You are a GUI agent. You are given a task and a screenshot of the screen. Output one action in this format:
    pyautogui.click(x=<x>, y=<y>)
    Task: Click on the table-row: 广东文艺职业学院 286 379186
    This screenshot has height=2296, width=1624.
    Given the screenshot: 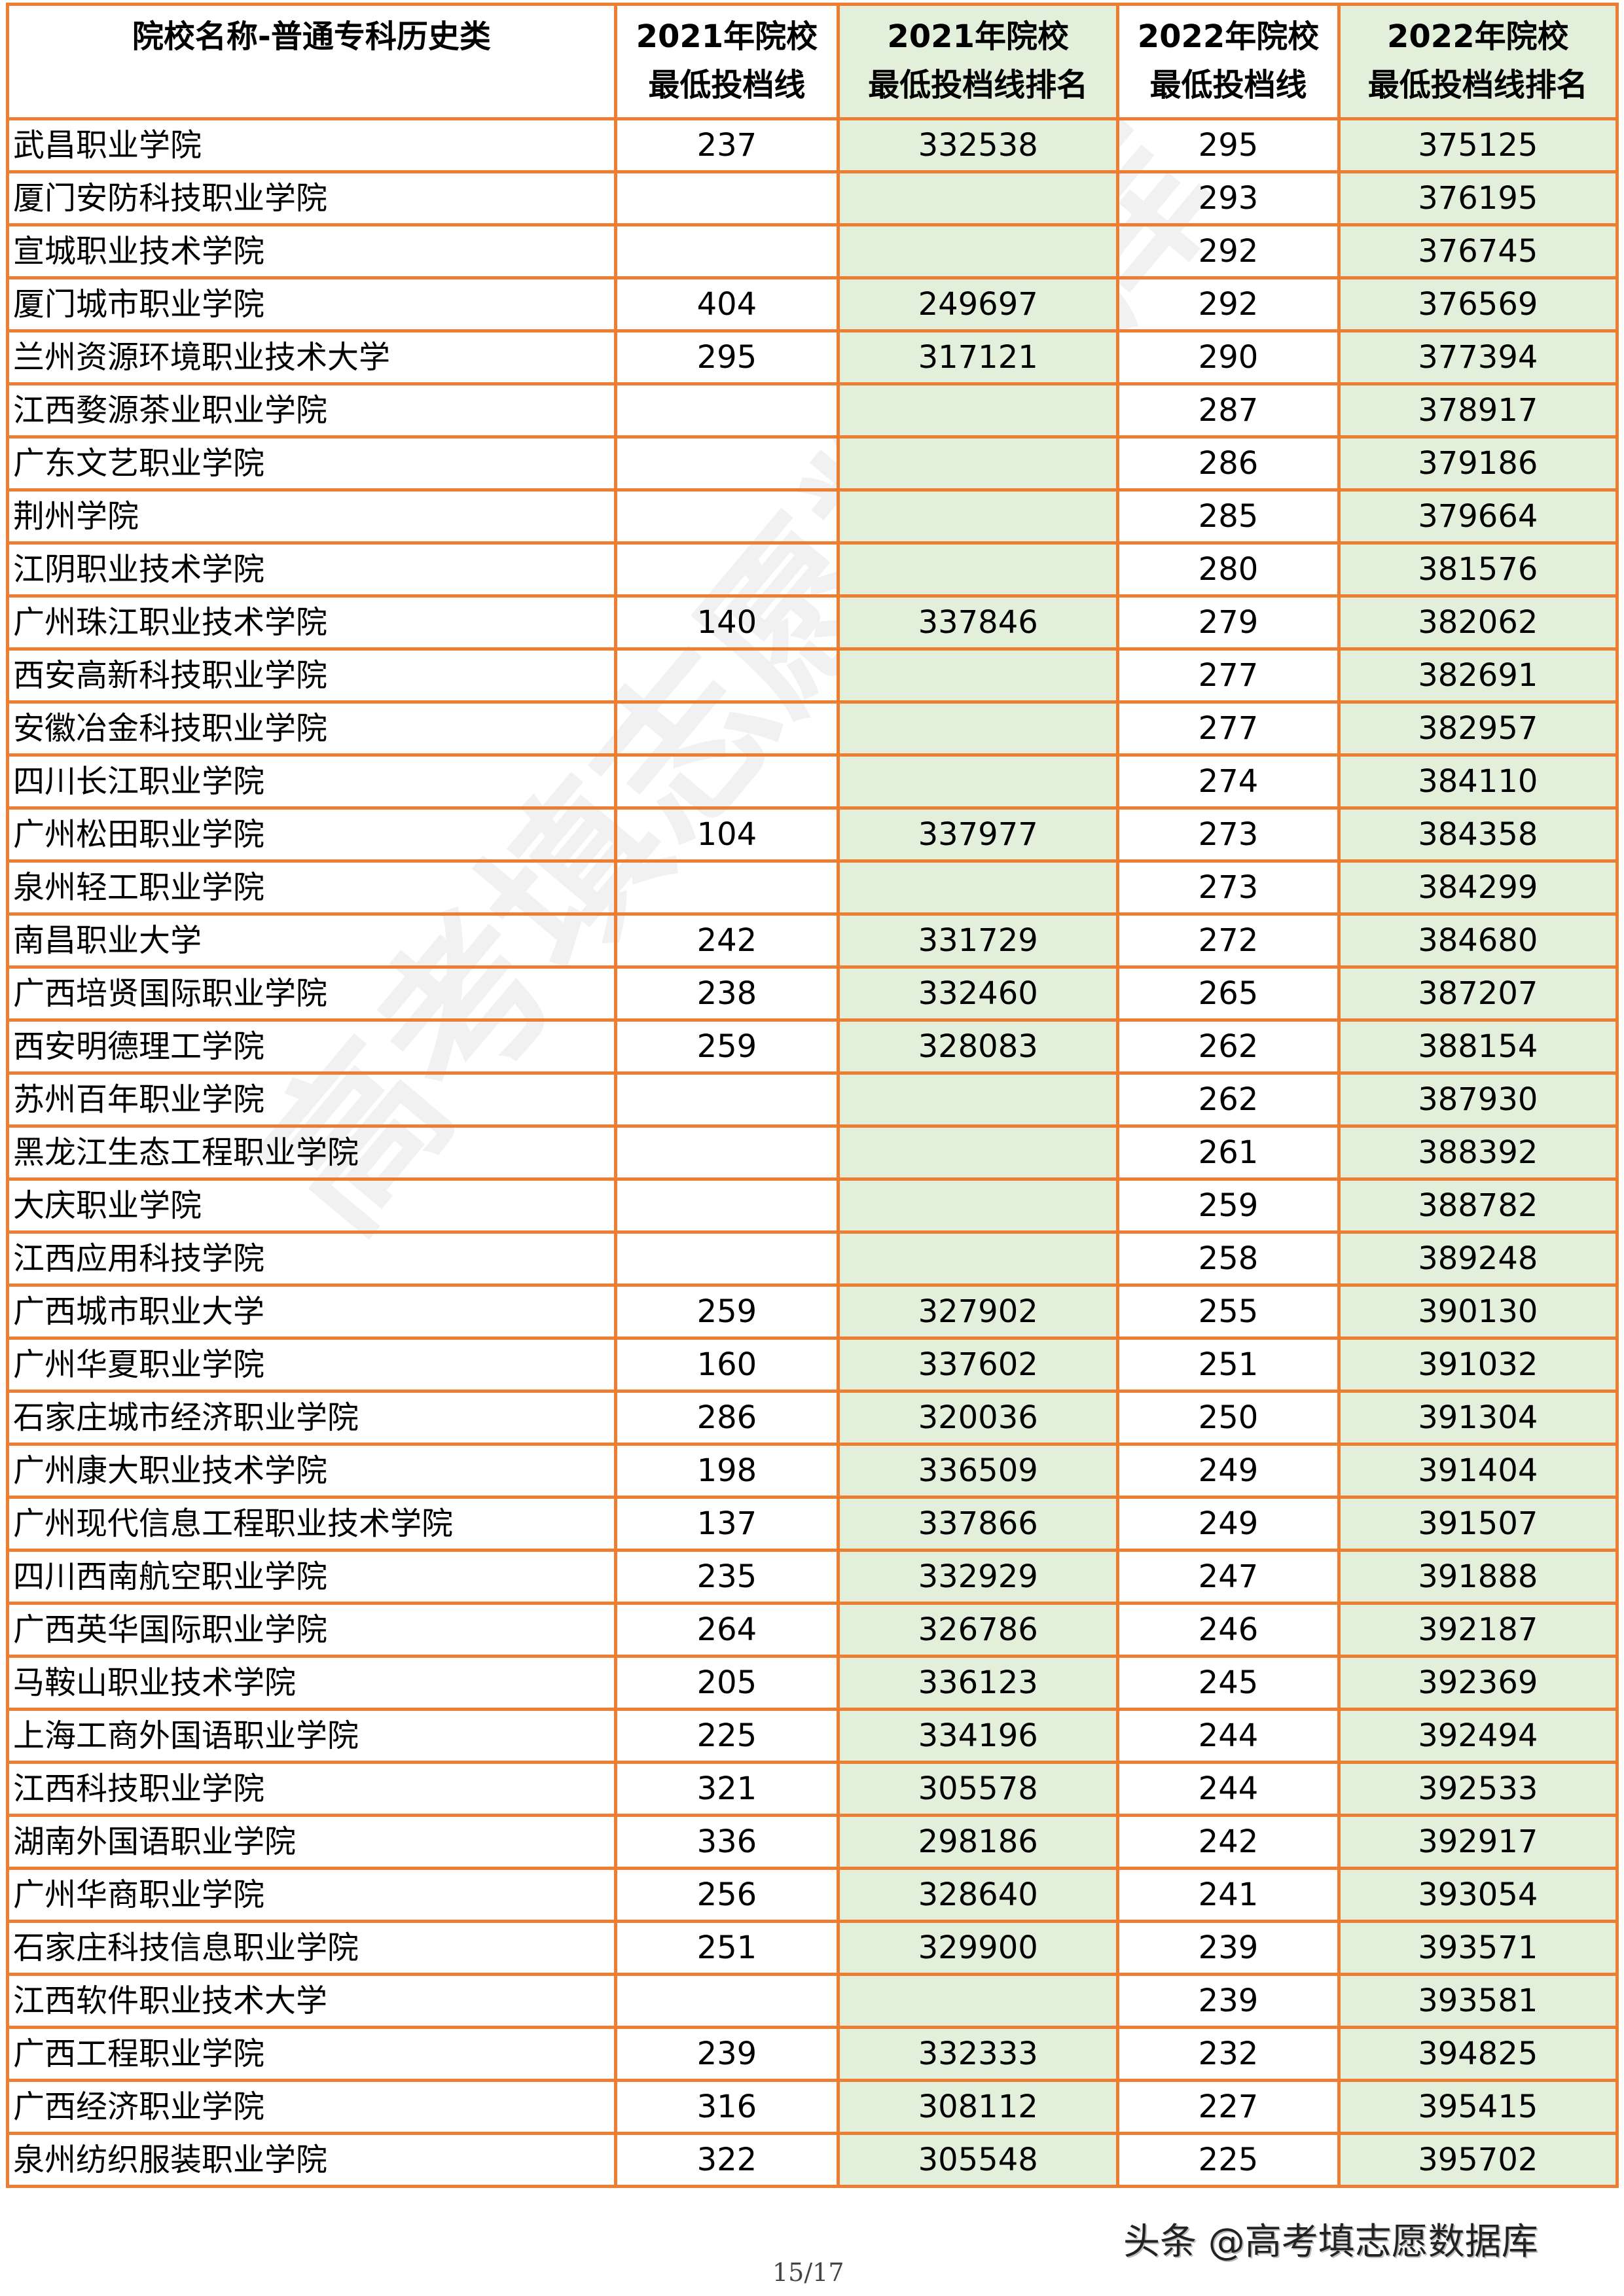 What is the action you would take?
    pyautogui.click(x=813, y=463)
    